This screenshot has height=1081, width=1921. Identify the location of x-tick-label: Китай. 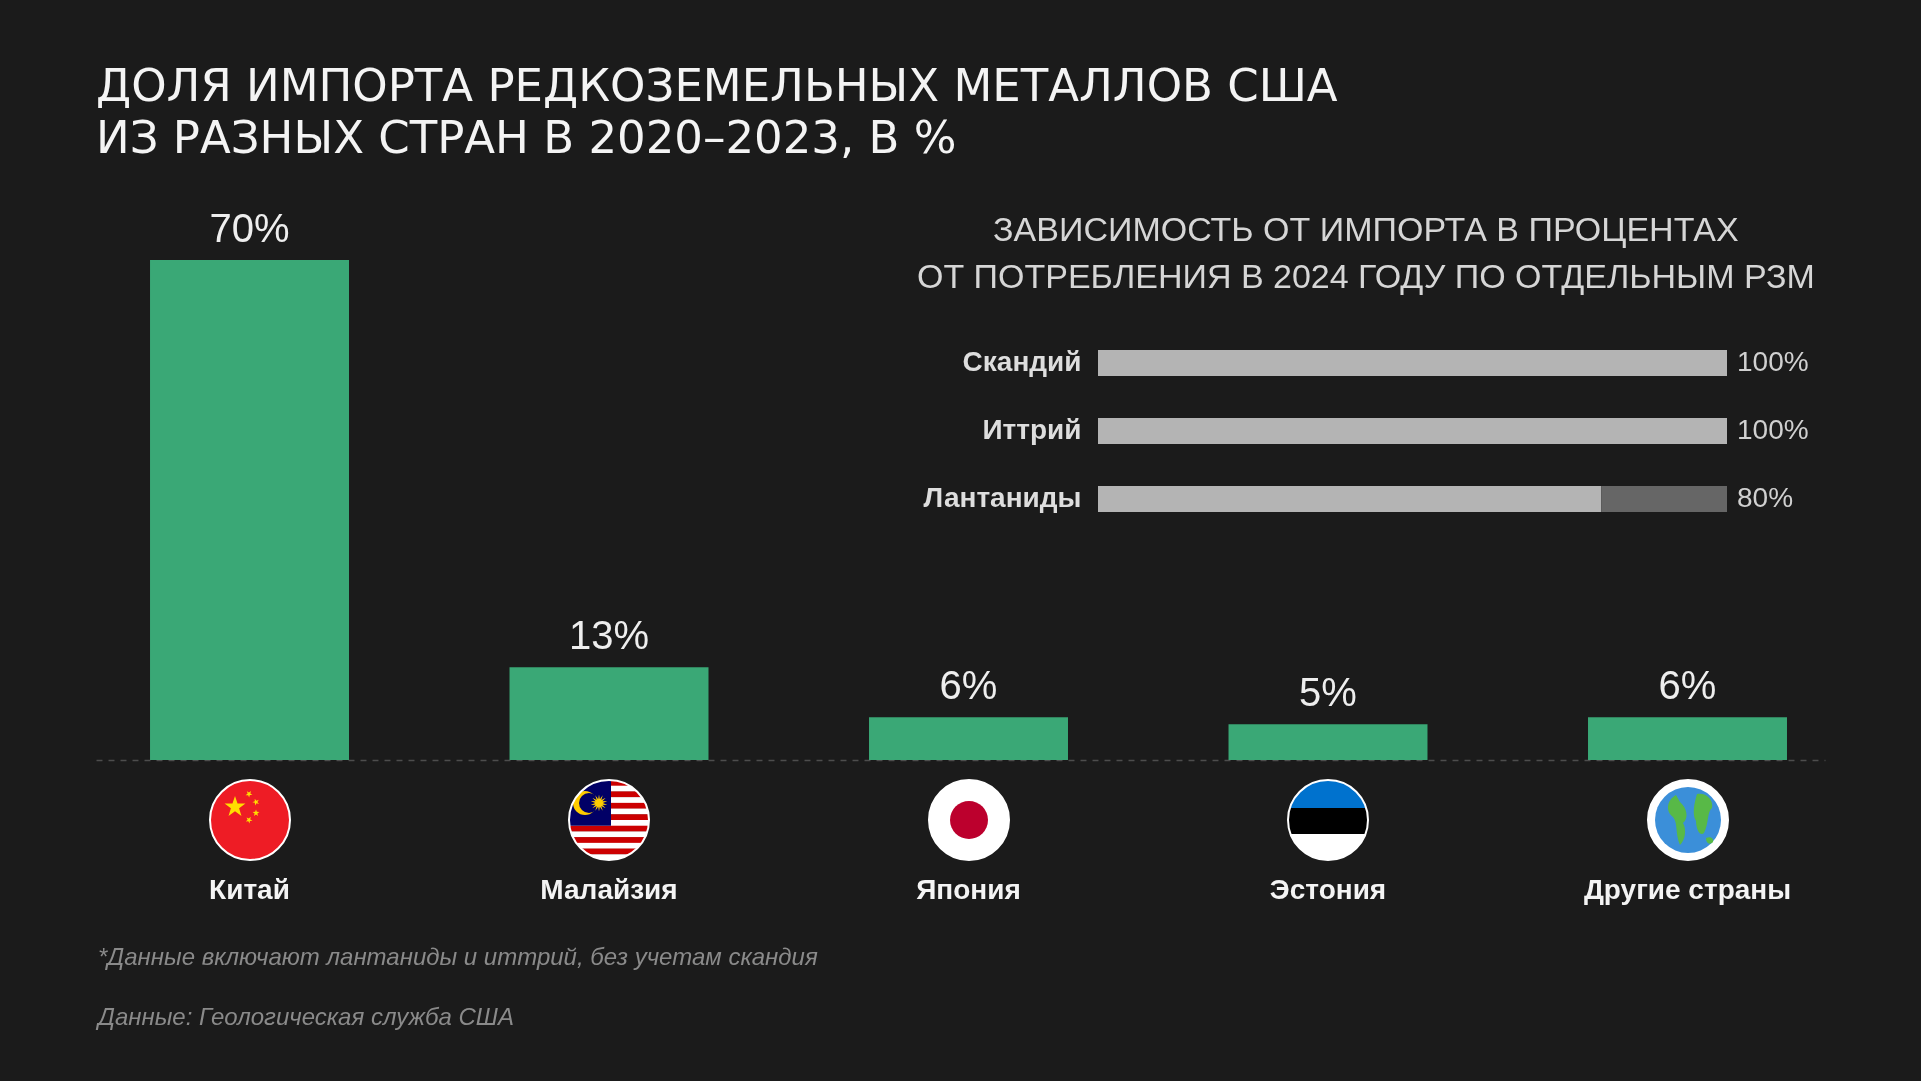
(249, 889).